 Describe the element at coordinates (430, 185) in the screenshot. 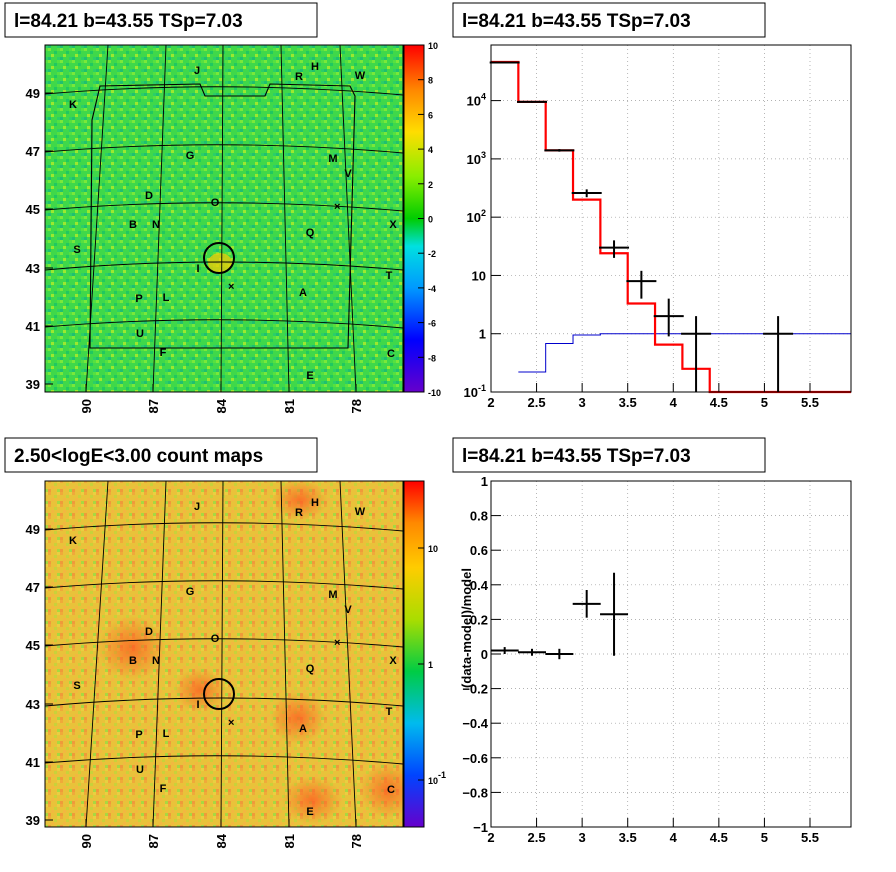

I see `colorbar-tick-label: 2` at that location.